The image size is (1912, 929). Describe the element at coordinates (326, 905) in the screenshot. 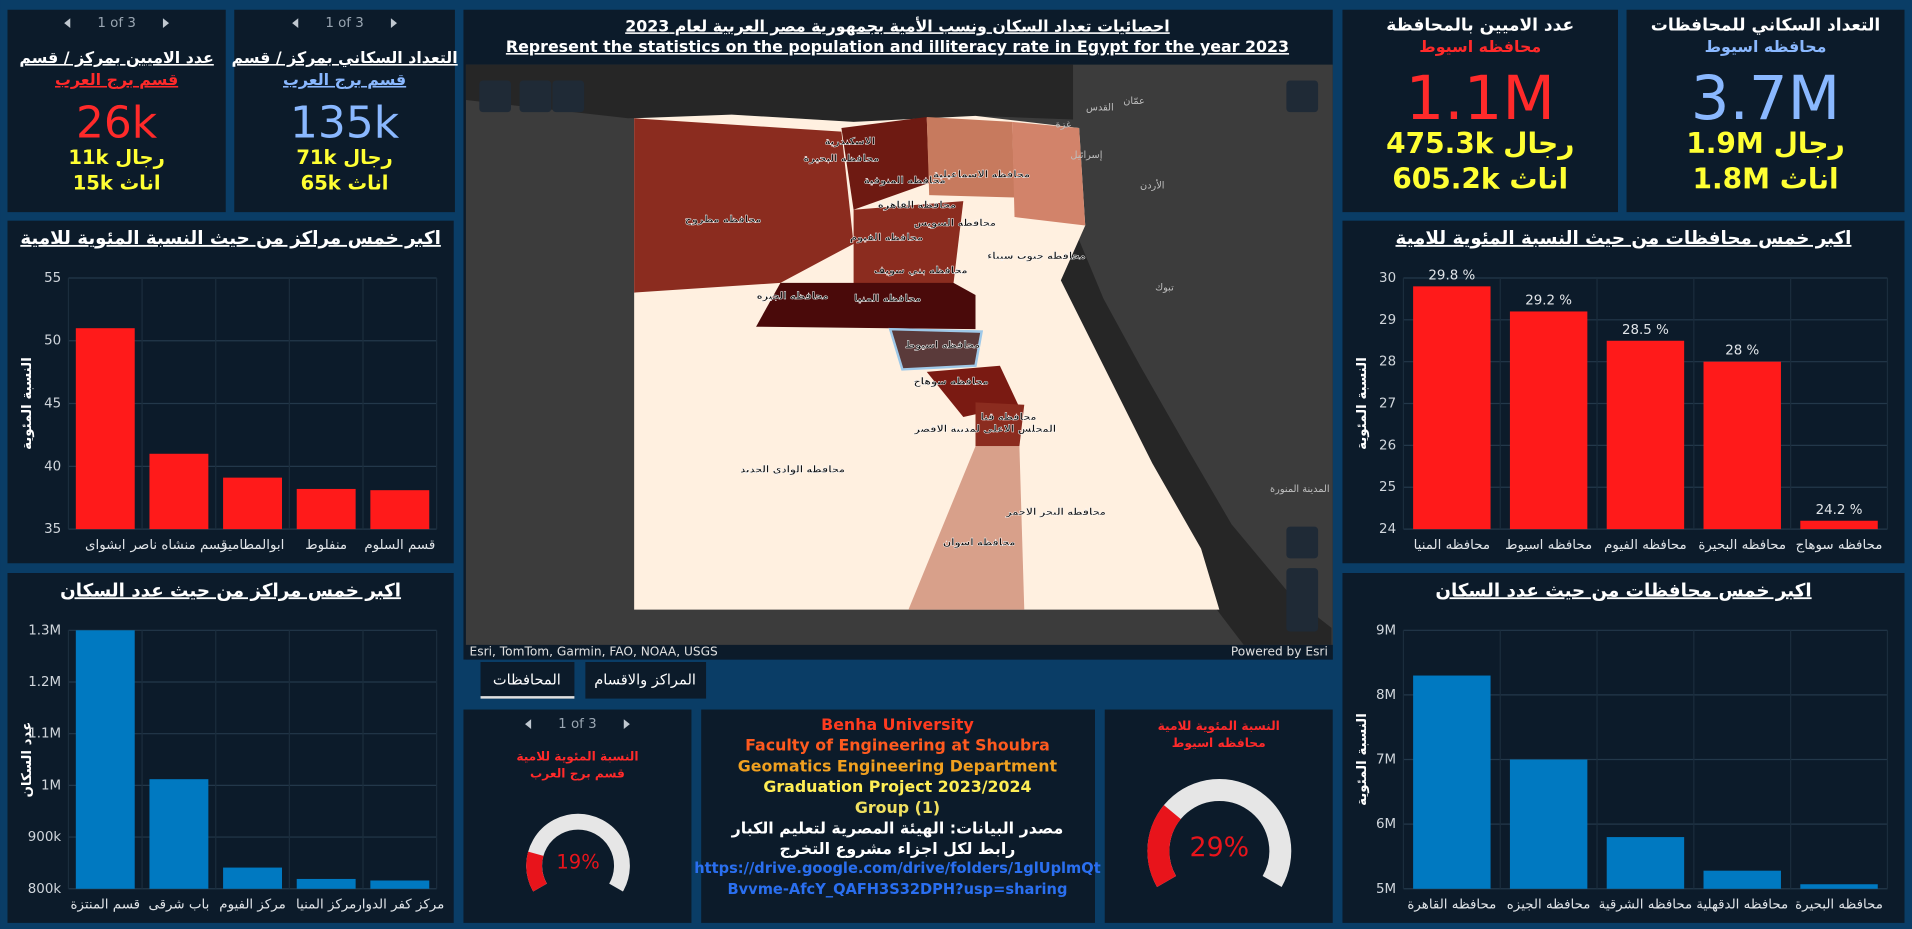

I see `x-tick-label: مركز المنيا` at that location.